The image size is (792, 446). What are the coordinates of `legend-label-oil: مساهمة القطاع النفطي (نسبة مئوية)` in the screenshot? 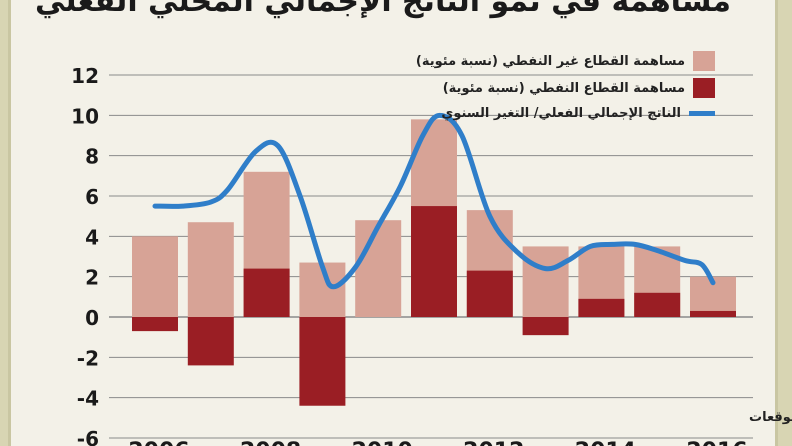 It's located at (563, 88).